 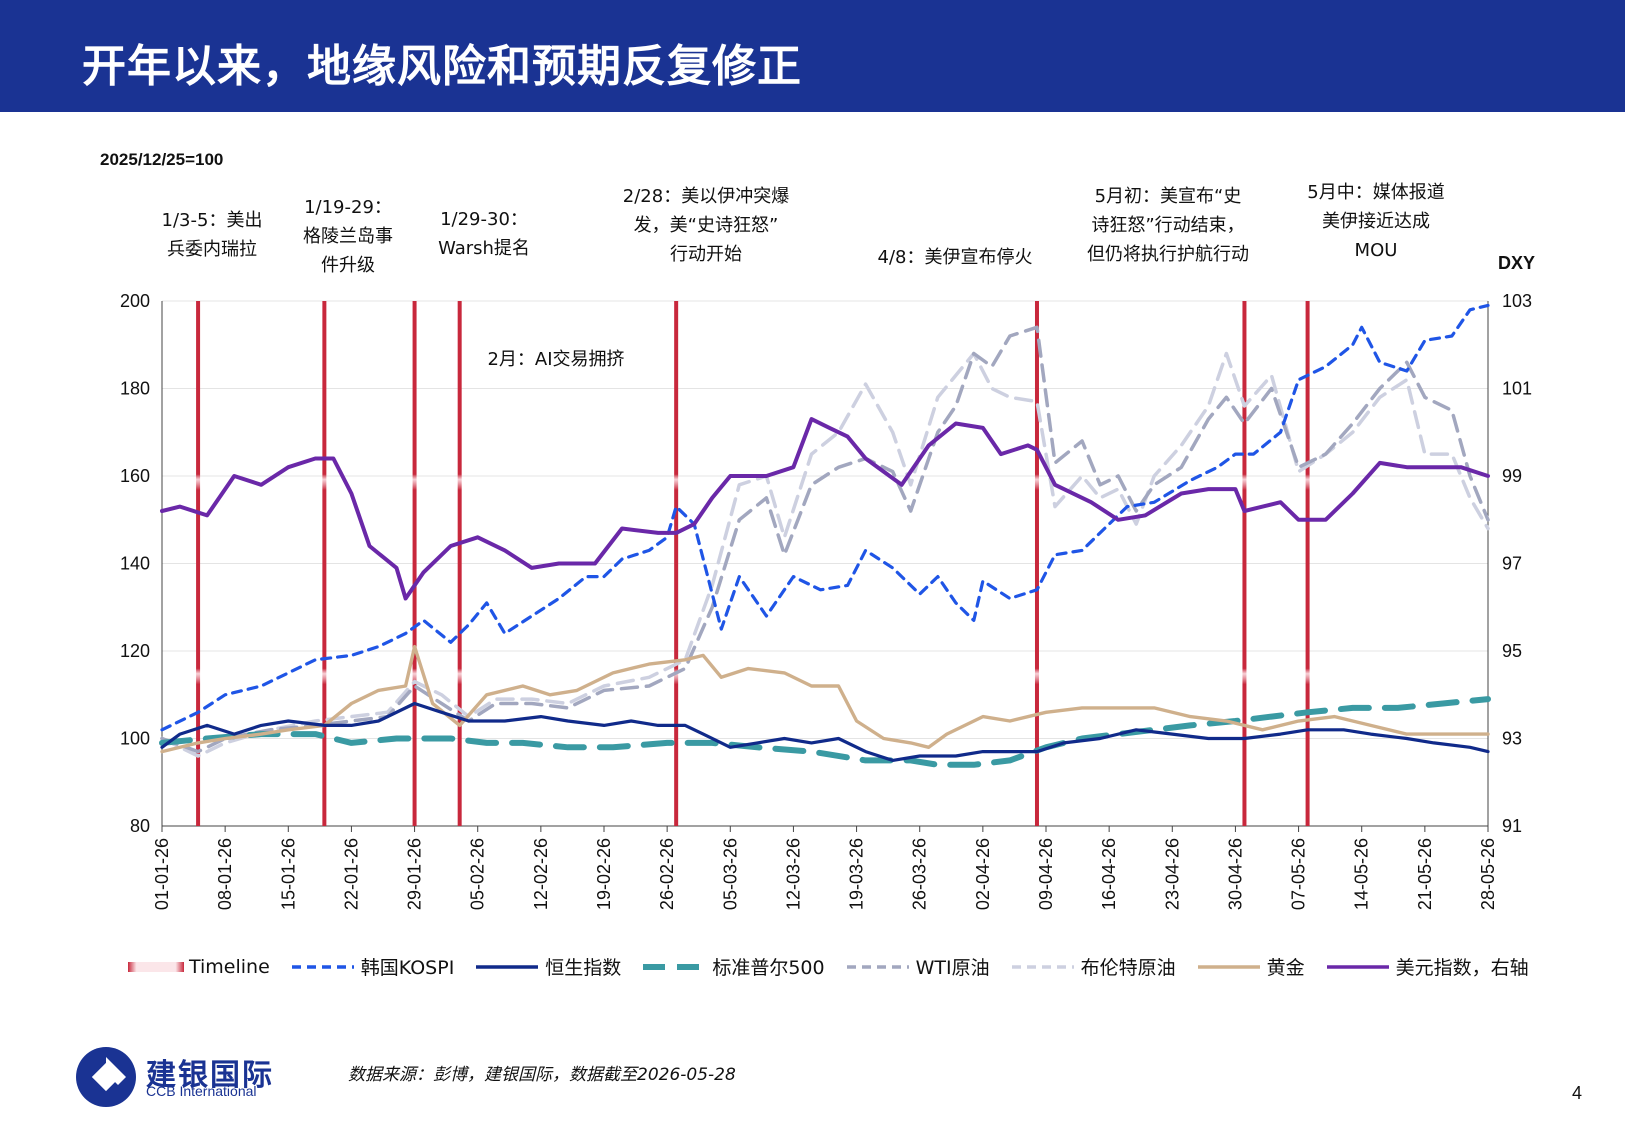 I want to click on event-annotation: 2/28：美以伊冲突爆 发，美“史诗狂怒” 行动开始, so click(x=706, y=225).